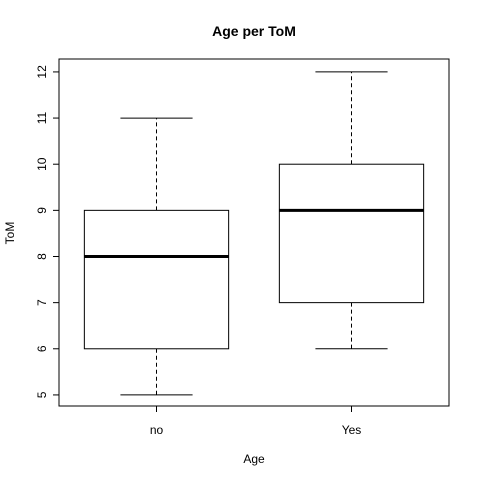 Image resolution: width=480 pixels, height=480 pixels. I want to click on y-tick-label: 8, so click(42, 256).